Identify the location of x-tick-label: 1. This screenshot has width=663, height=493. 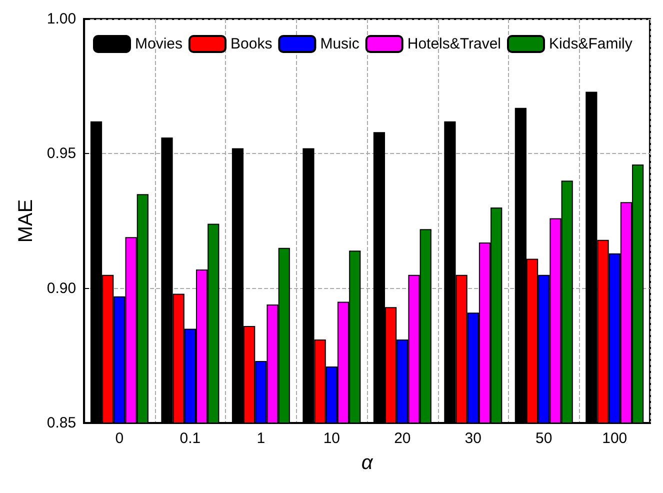
(261, 438).